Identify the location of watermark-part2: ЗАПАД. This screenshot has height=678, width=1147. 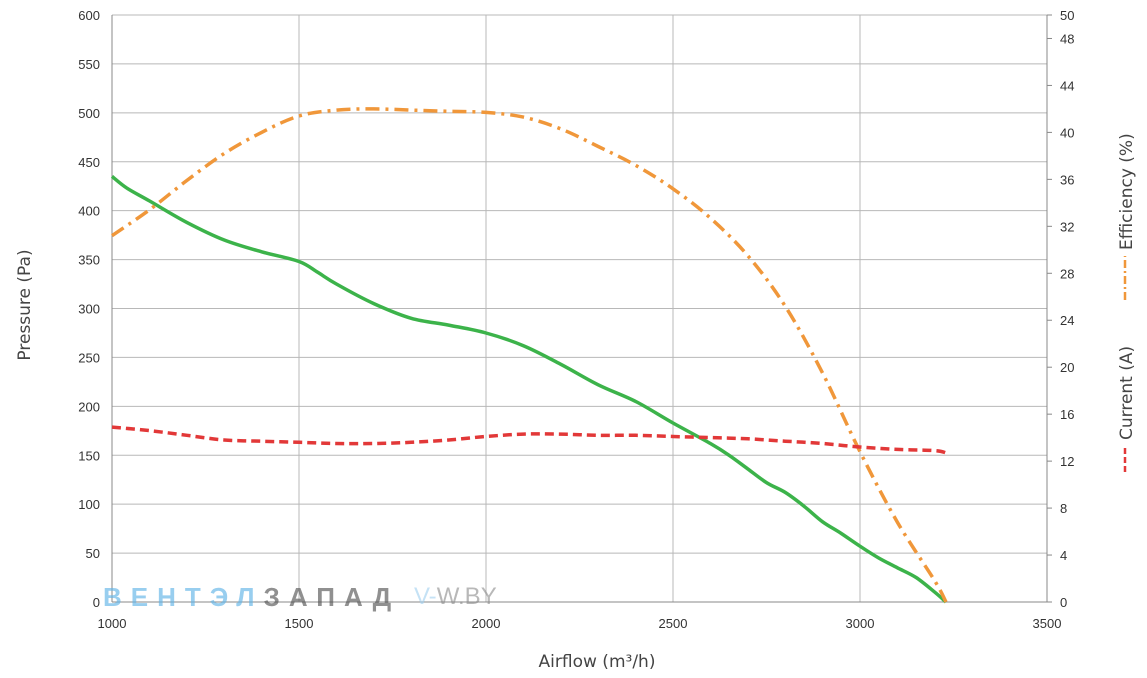
(332, 597).